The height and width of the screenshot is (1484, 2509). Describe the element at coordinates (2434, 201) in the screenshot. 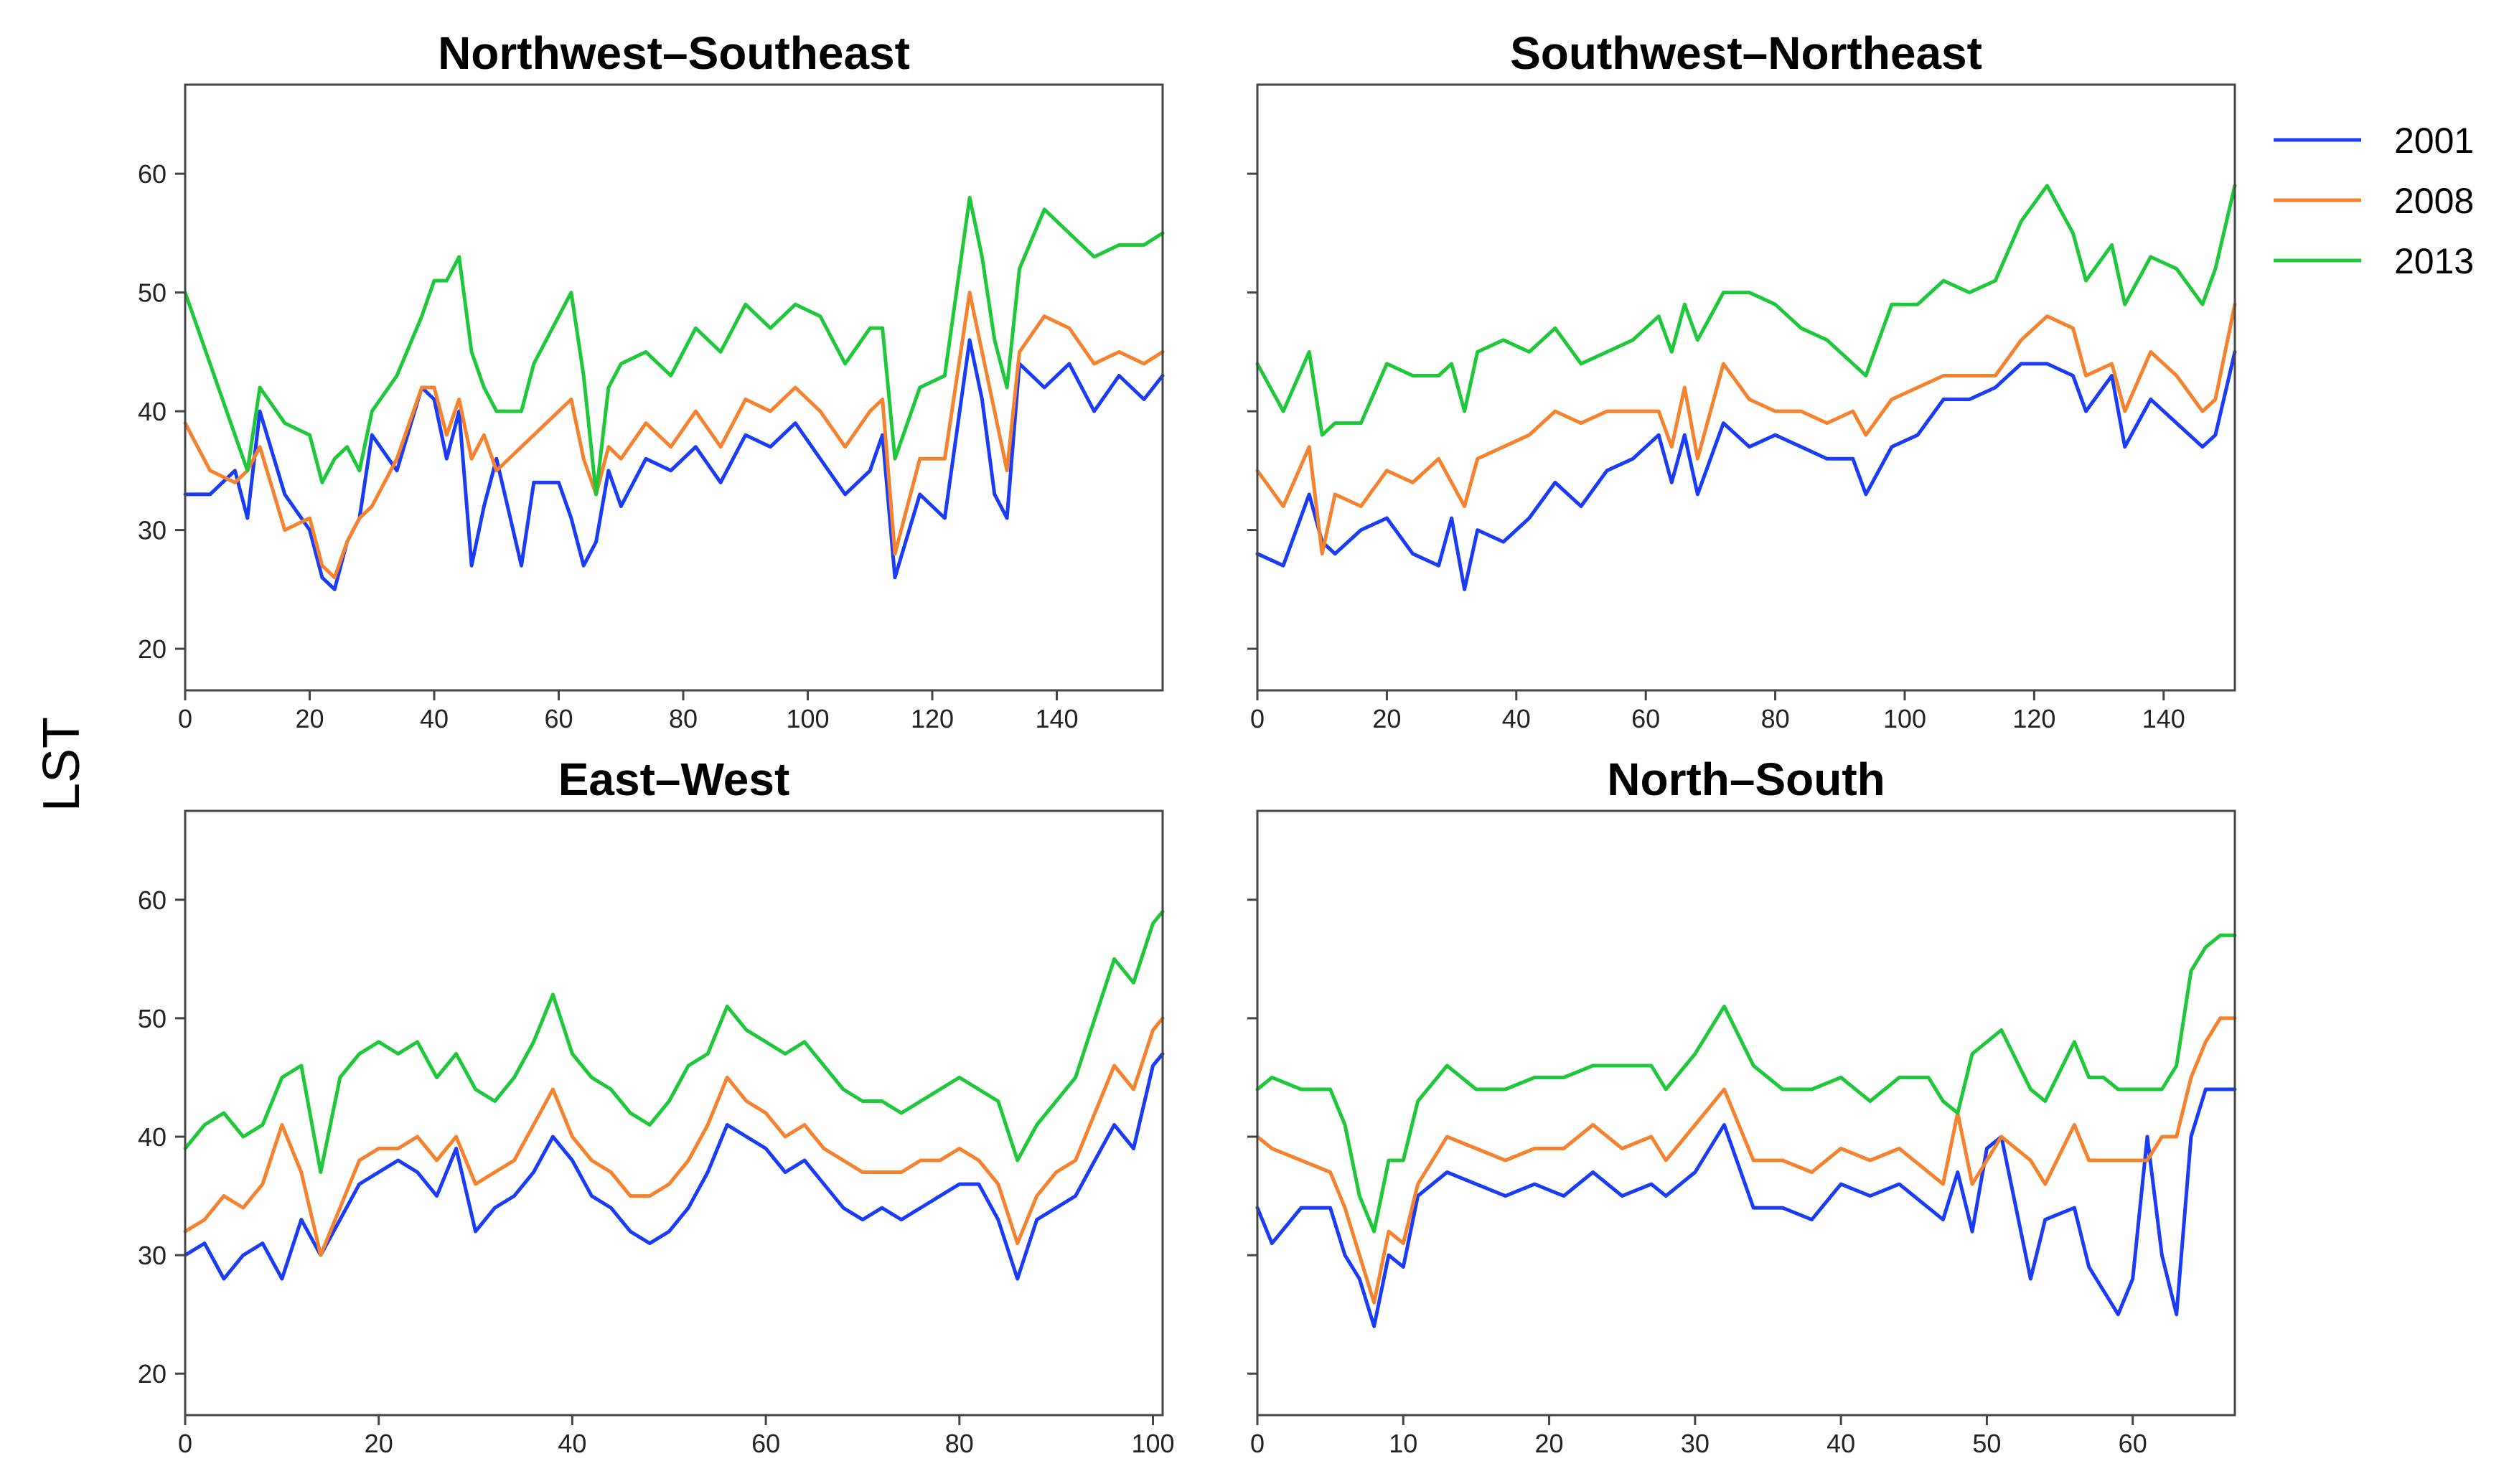

I see `legend-label: 2008` at that location.